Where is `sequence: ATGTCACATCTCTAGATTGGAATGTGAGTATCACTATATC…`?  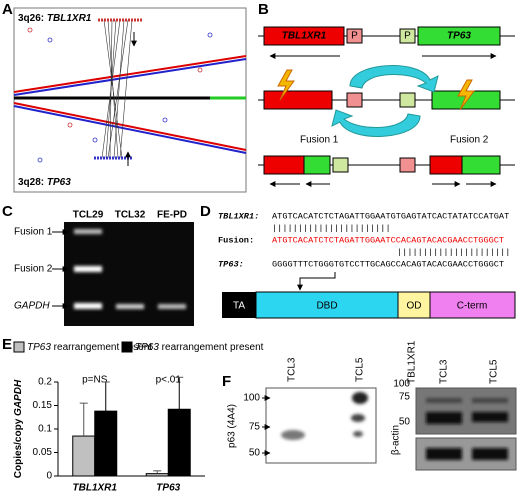 sequence: ATGTCACATCTCTAGATTGGAATGTGAGTATCACTATATC… is located at coordinates (390, 216).